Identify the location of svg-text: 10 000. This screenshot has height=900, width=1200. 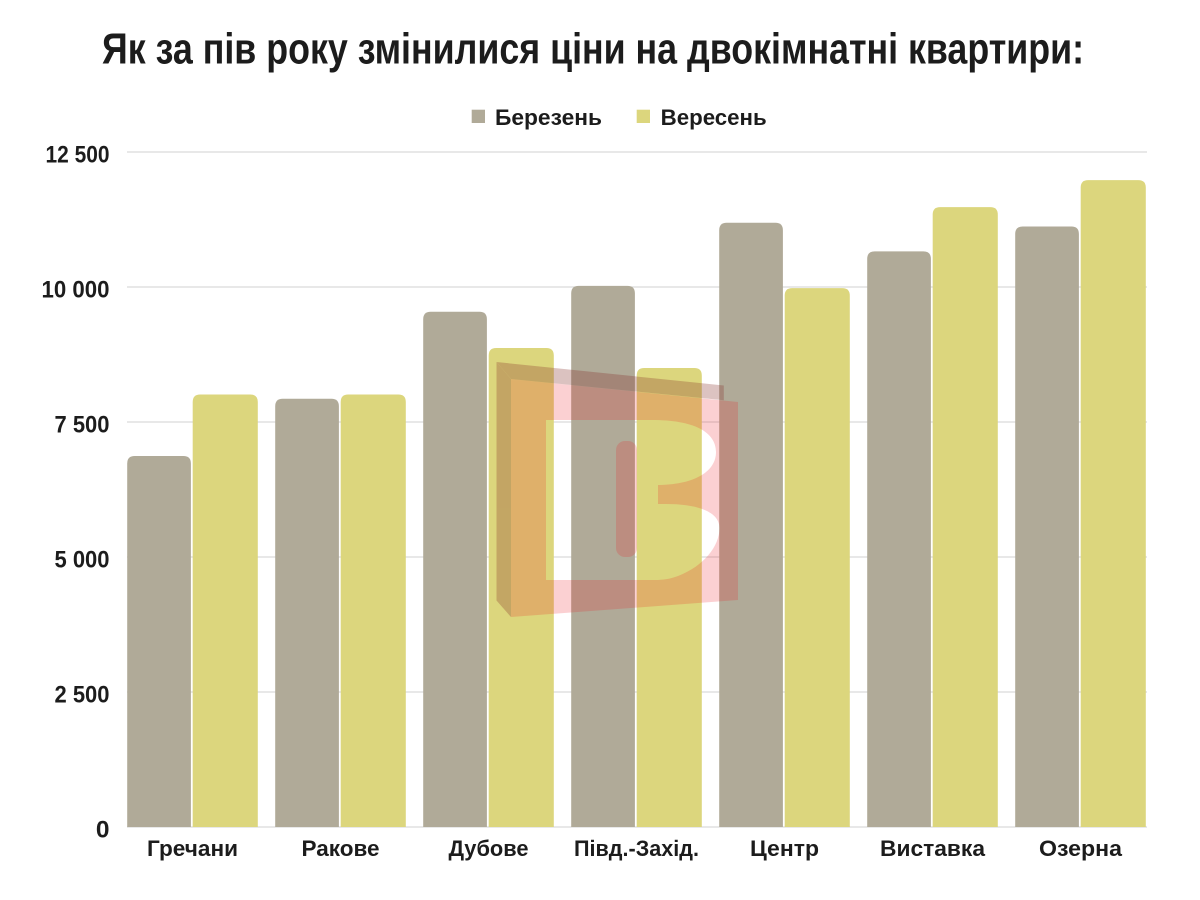
(76, 290).